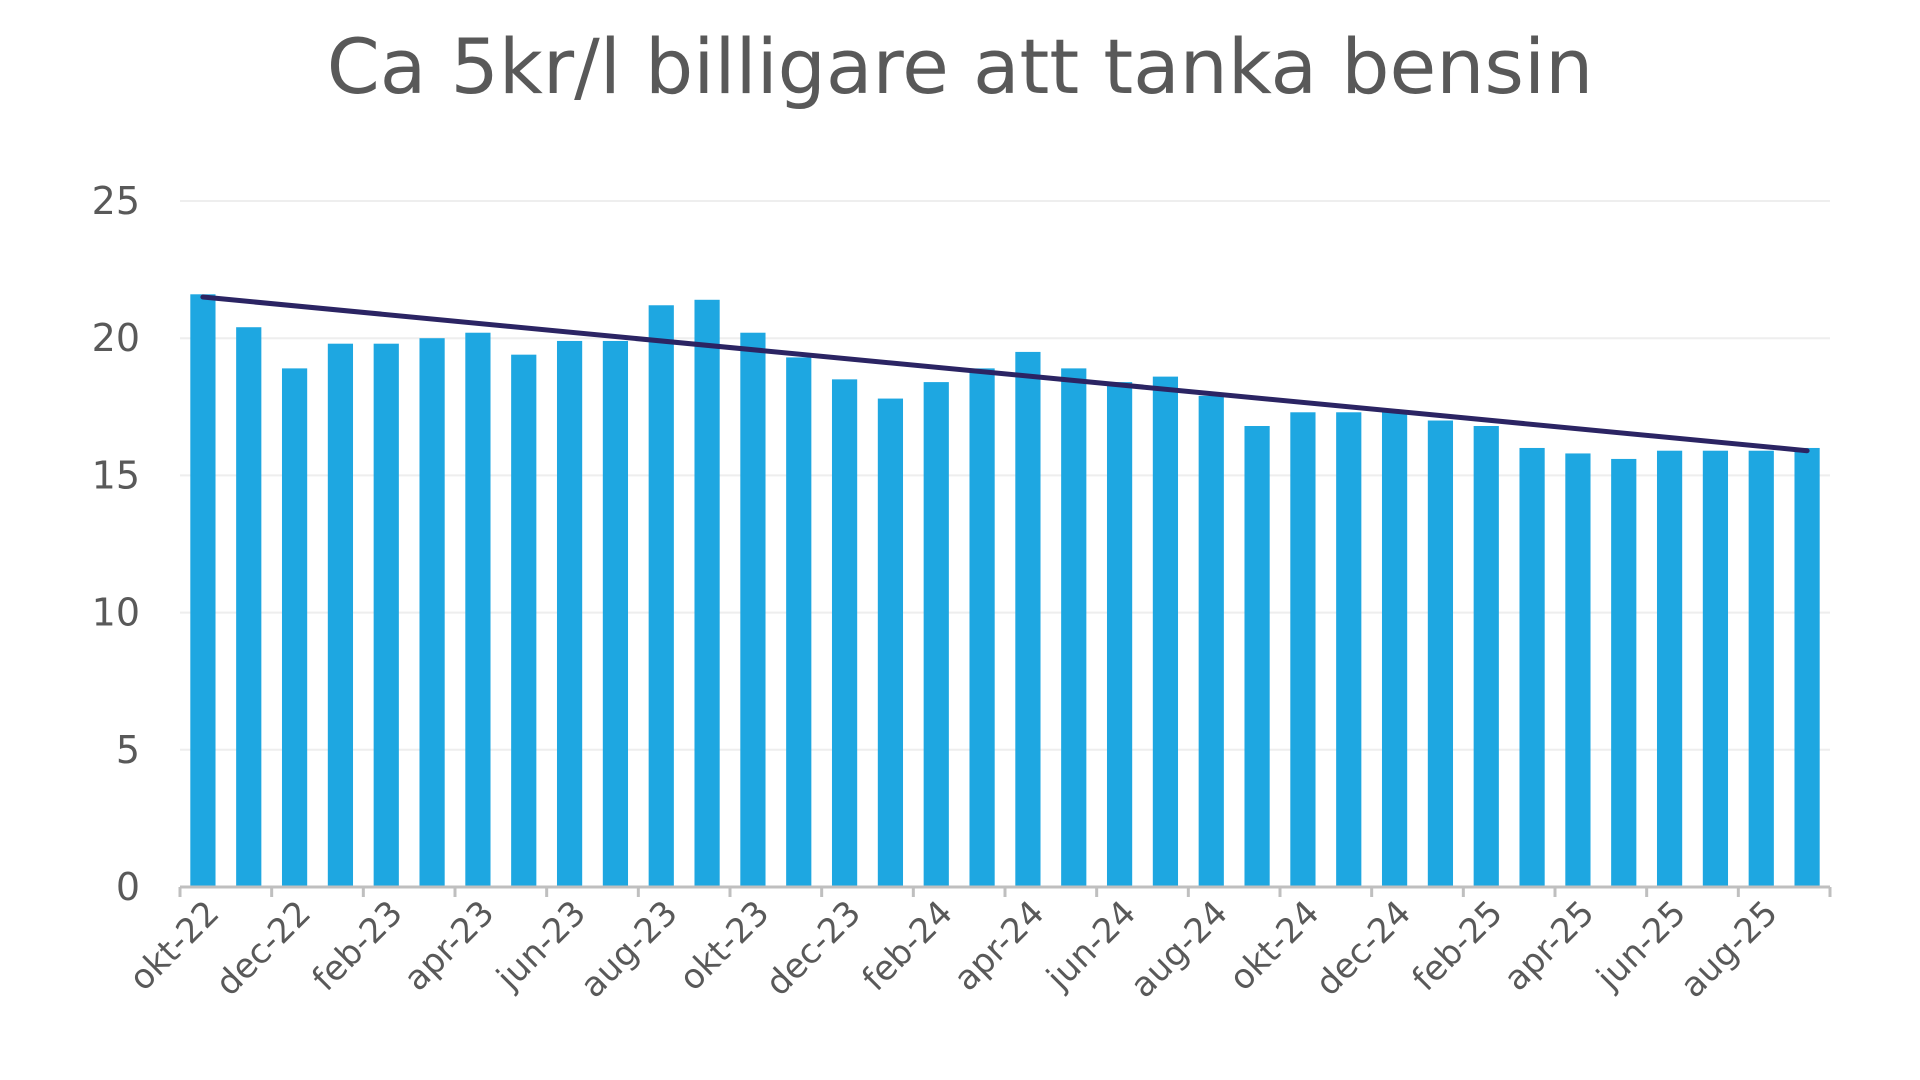 This screenshot has width=1920, height=1080. I want to click on trendline-layer, so click(1005, 374).